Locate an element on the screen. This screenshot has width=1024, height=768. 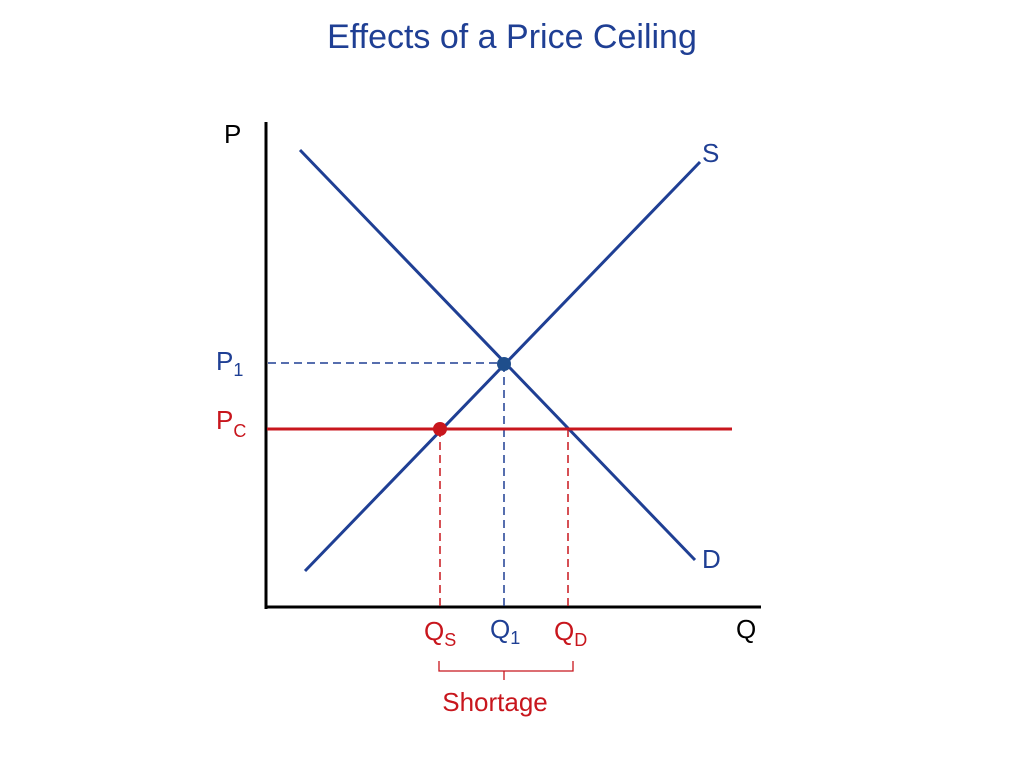
demand-label: D is located at coordinates (711, 559).